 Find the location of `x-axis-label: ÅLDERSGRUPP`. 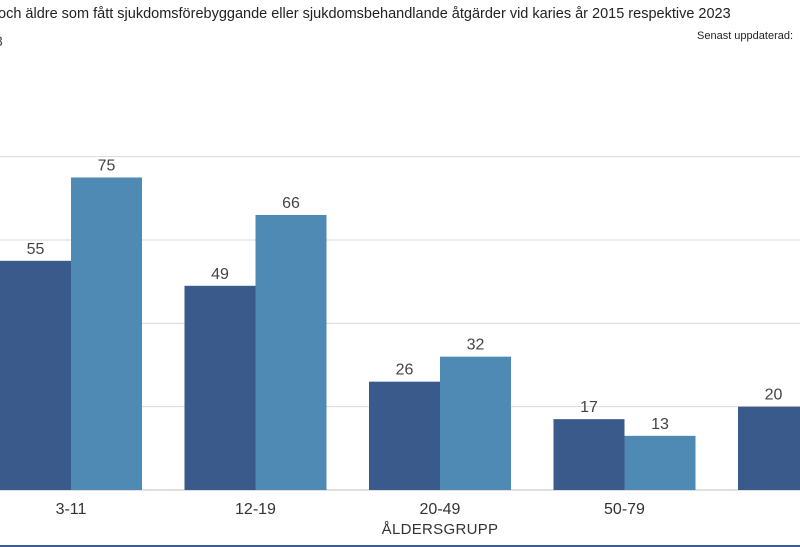

x-axis-label: ÅLDERSGRUPP is located at coordinates (440, 529).